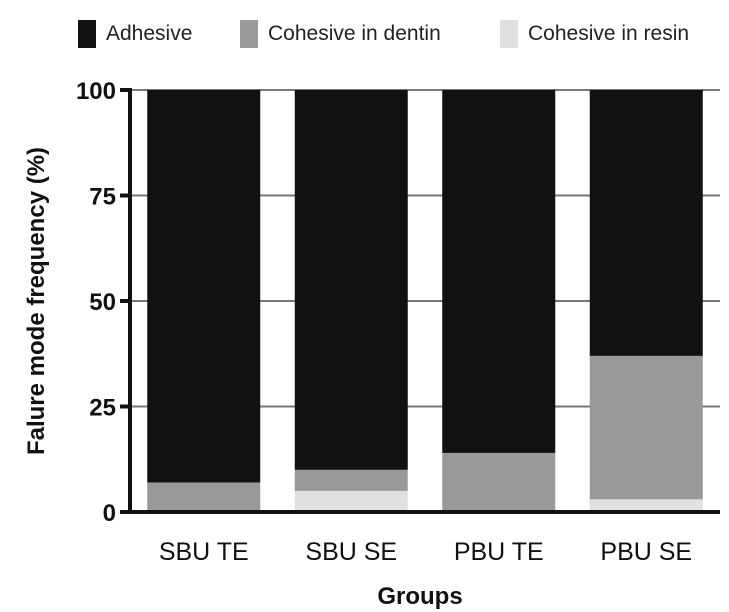 The width and height of the screenshot is (729, 612). Describe the element at coordinates (204, 286) in the screenshot. I see `bar-sbu-te-adhesive` at that location.